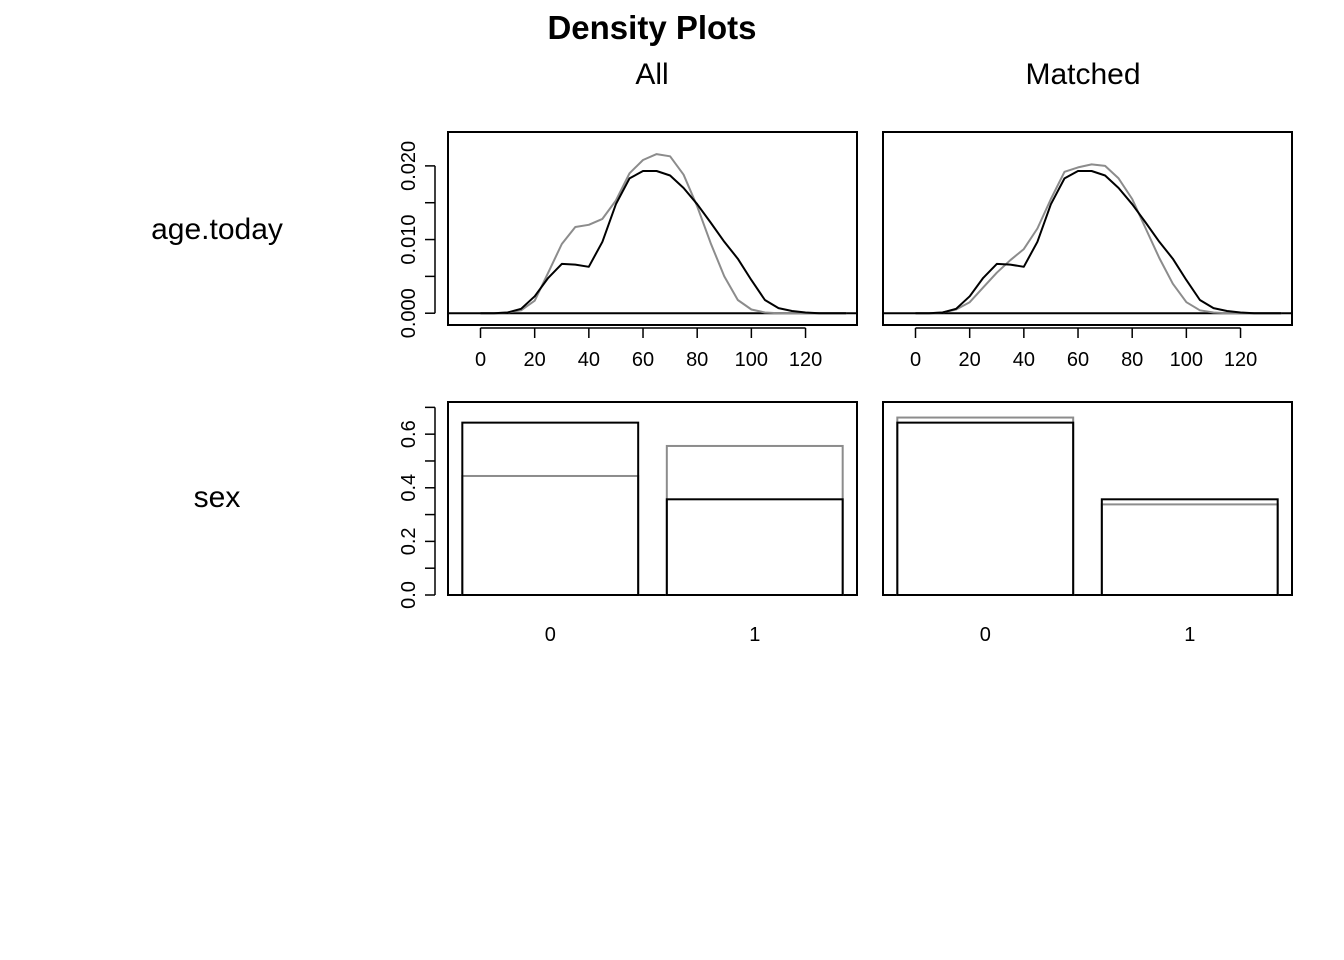 Image resolution: width=1344 pixels, height=960 pixels. What do you see at coordinates (409, 488) in the screenshot?
I see `y-tick-label: 0.4` at bounding box center [409, 488].